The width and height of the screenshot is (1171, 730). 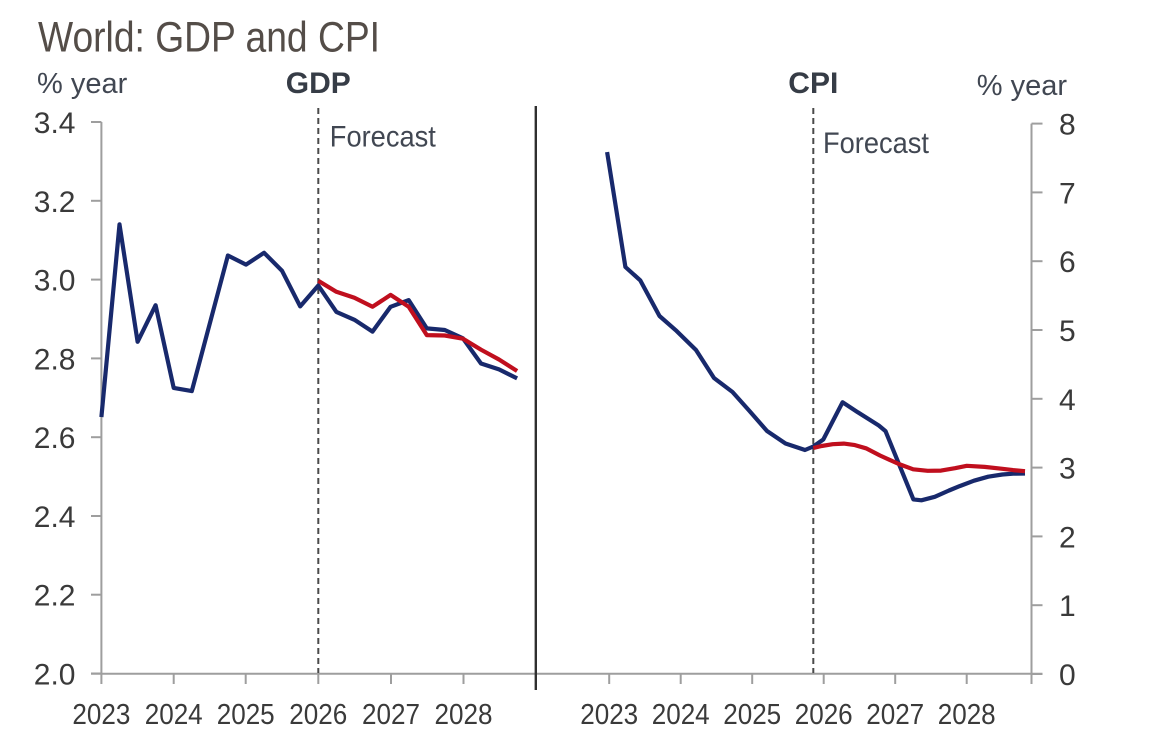 I want to click on svg-text: GDP, so click(x=318, y=83).